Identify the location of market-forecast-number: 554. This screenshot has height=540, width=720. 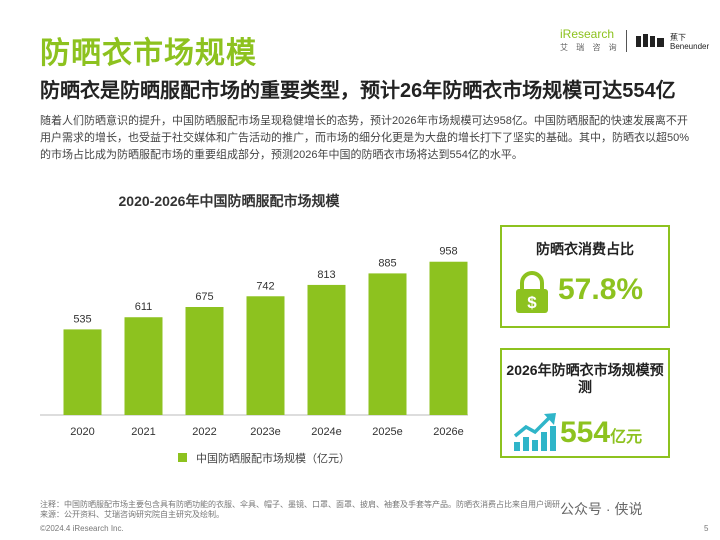
(585, 432).